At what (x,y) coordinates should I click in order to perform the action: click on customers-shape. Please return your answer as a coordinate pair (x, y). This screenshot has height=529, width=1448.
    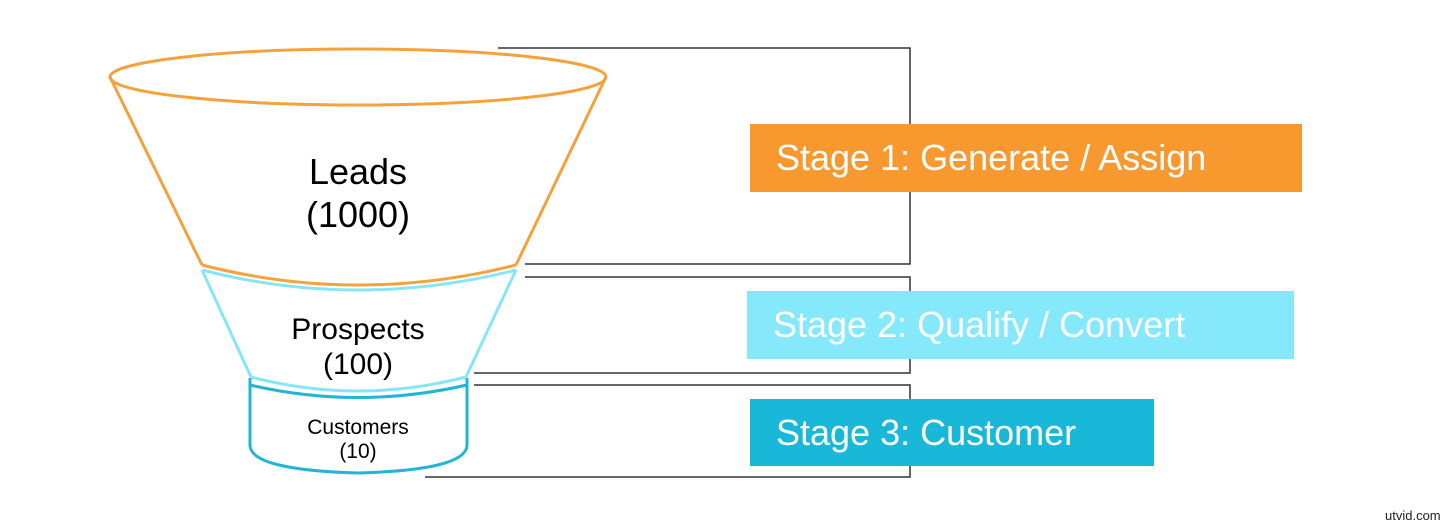
    Looking at the image, I should click on (358, 426).